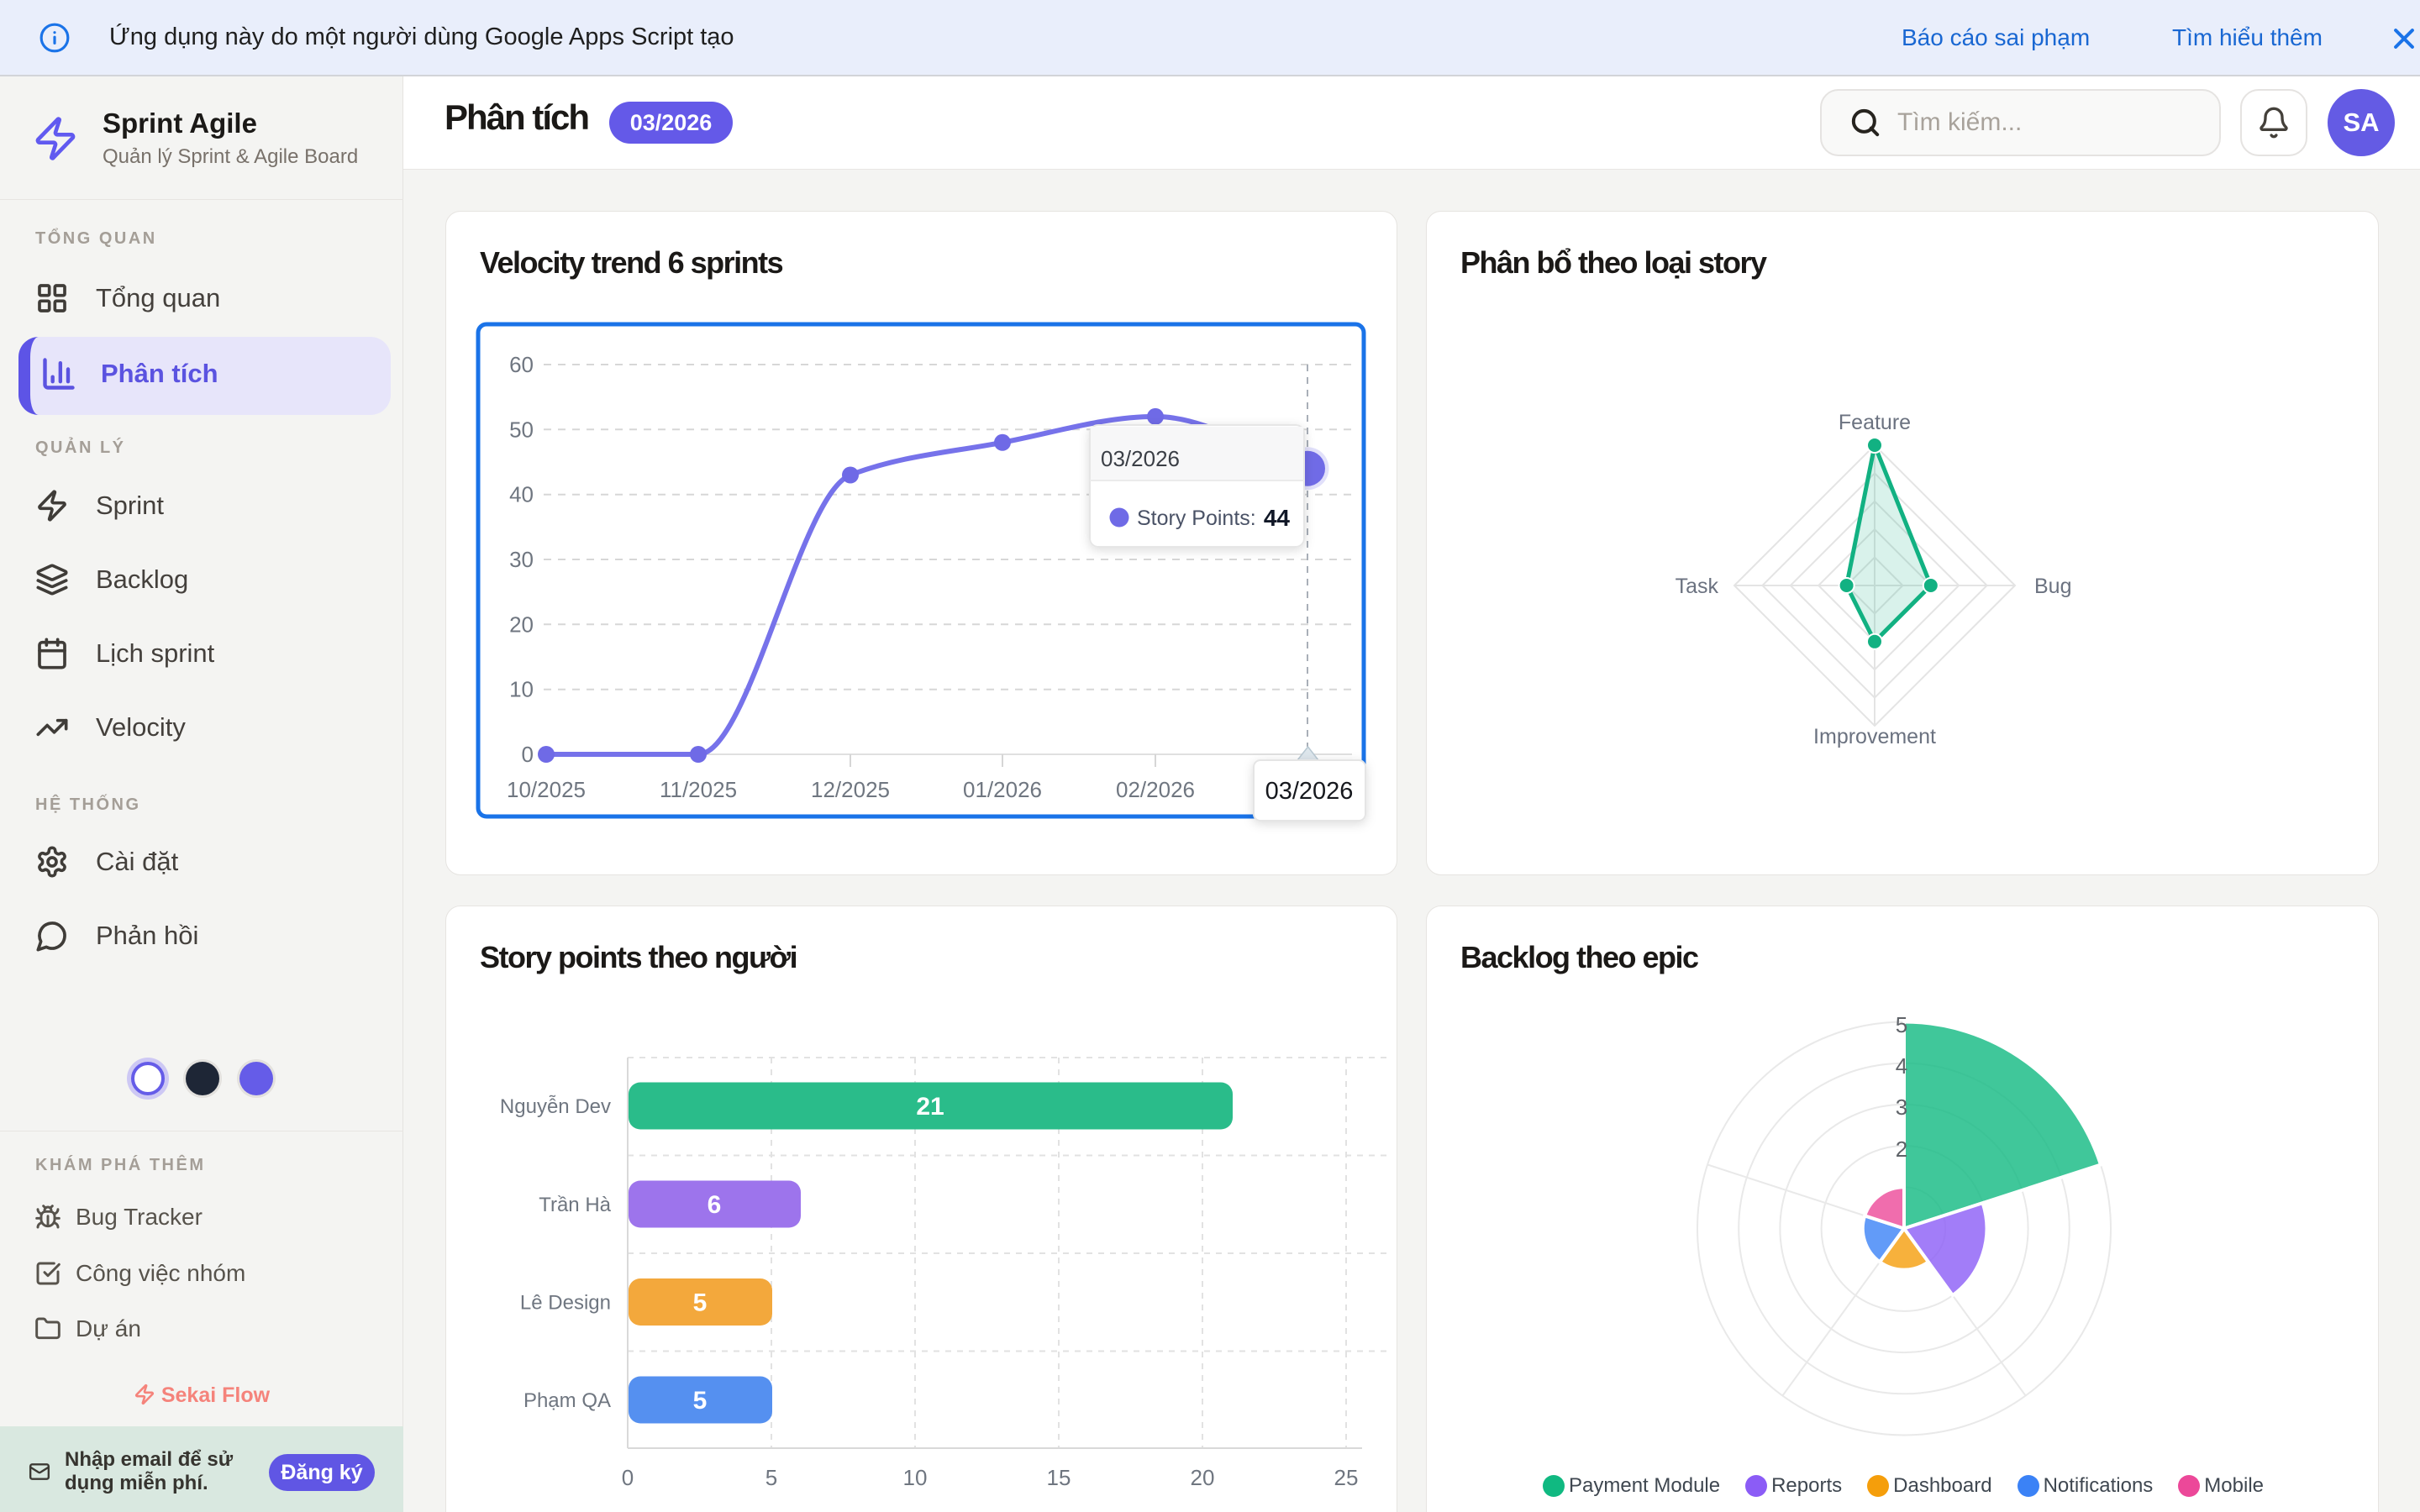  I want to click on svg-text: Lê Design, so click(566, 1303).